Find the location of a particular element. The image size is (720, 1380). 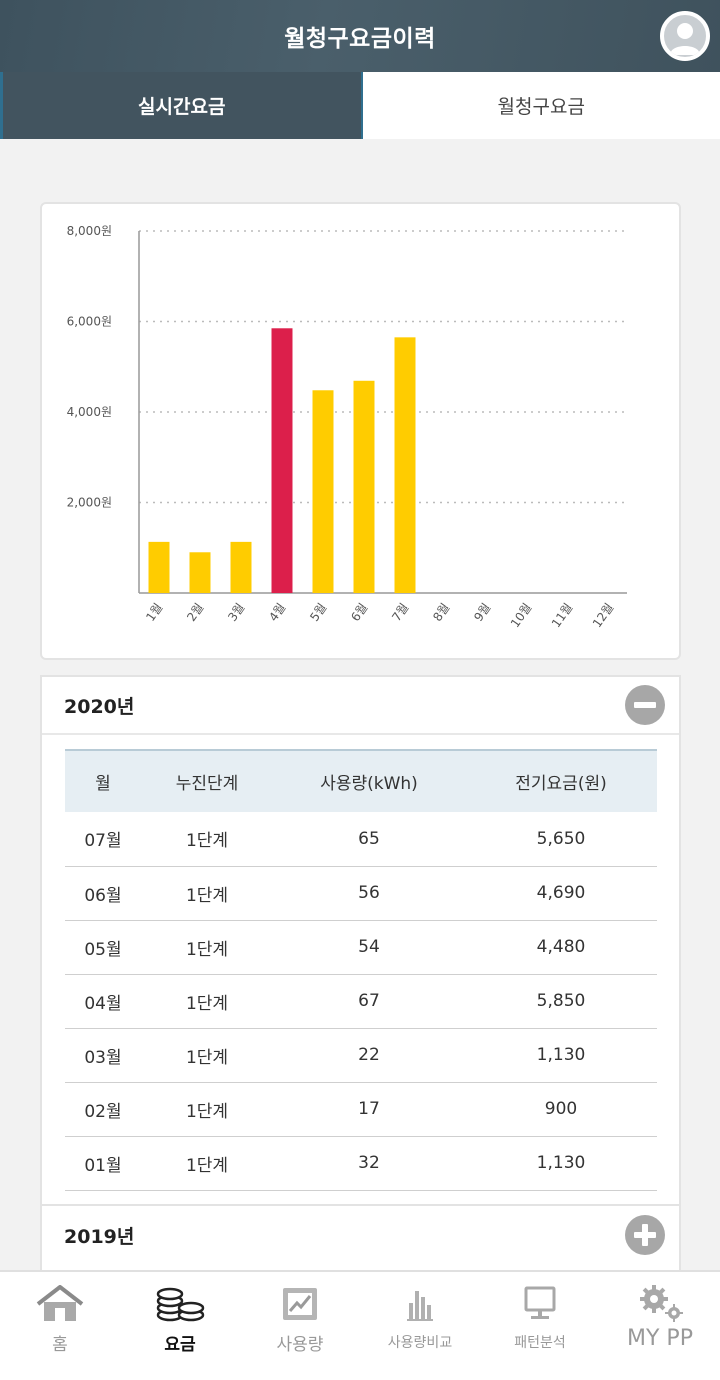

tab-bar: 실시간요금 월청구요금 is located at coordinates (360, 105).